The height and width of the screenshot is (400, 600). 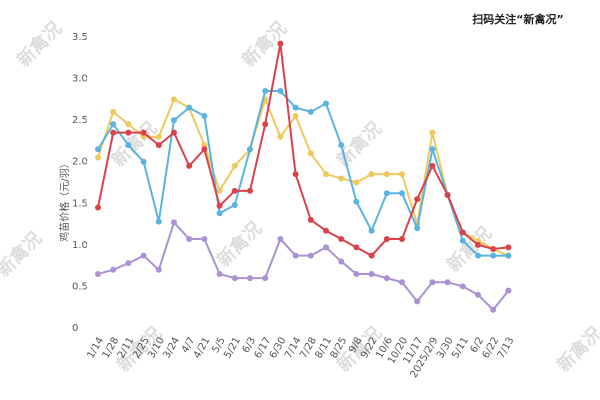 I want to click on x-tick-label: 5/11, so click(x=460, y=348).